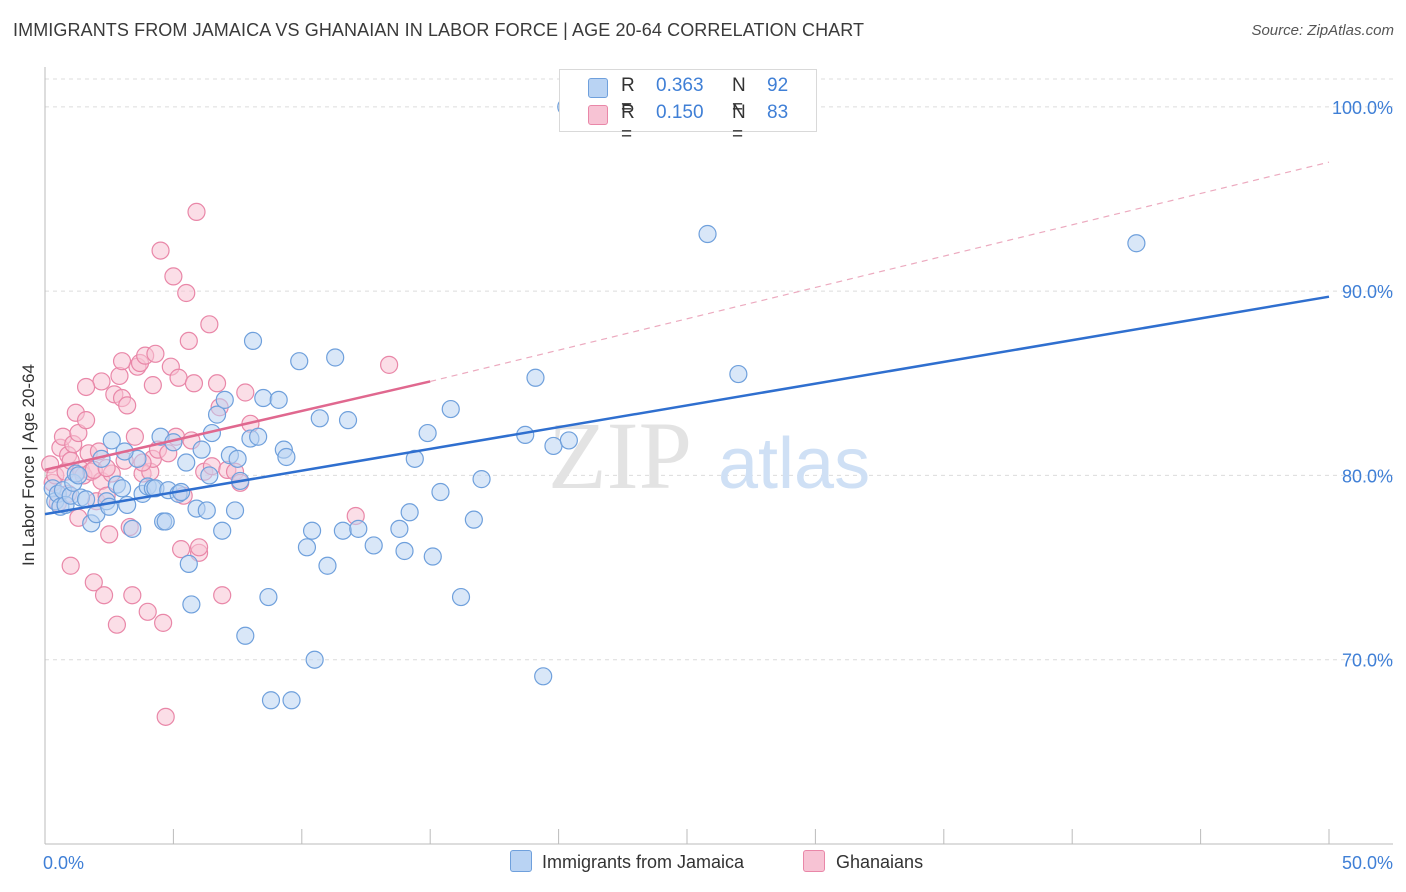 The height and width of the screenshot is (892, 1406). What do you see at coordinates (680, 112) in the screenshot?
I see `r-value: 0.150` at bounding box center [680, 112].